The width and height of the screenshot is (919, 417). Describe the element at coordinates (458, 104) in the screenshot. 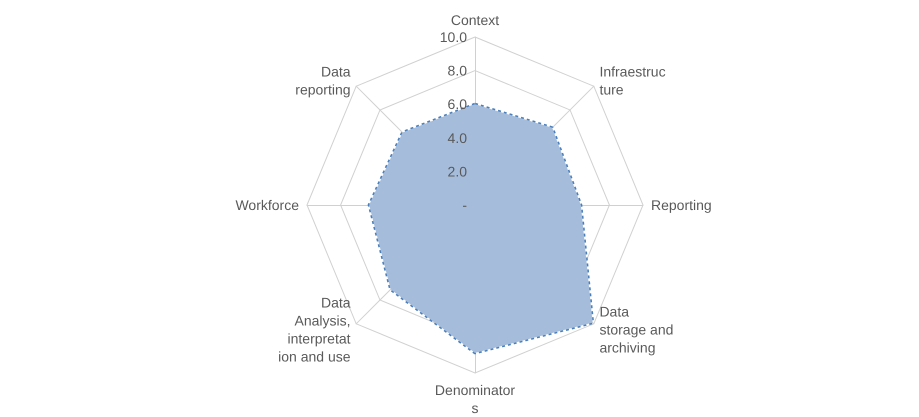

I see `y-tick-label: 6.0` at that location.